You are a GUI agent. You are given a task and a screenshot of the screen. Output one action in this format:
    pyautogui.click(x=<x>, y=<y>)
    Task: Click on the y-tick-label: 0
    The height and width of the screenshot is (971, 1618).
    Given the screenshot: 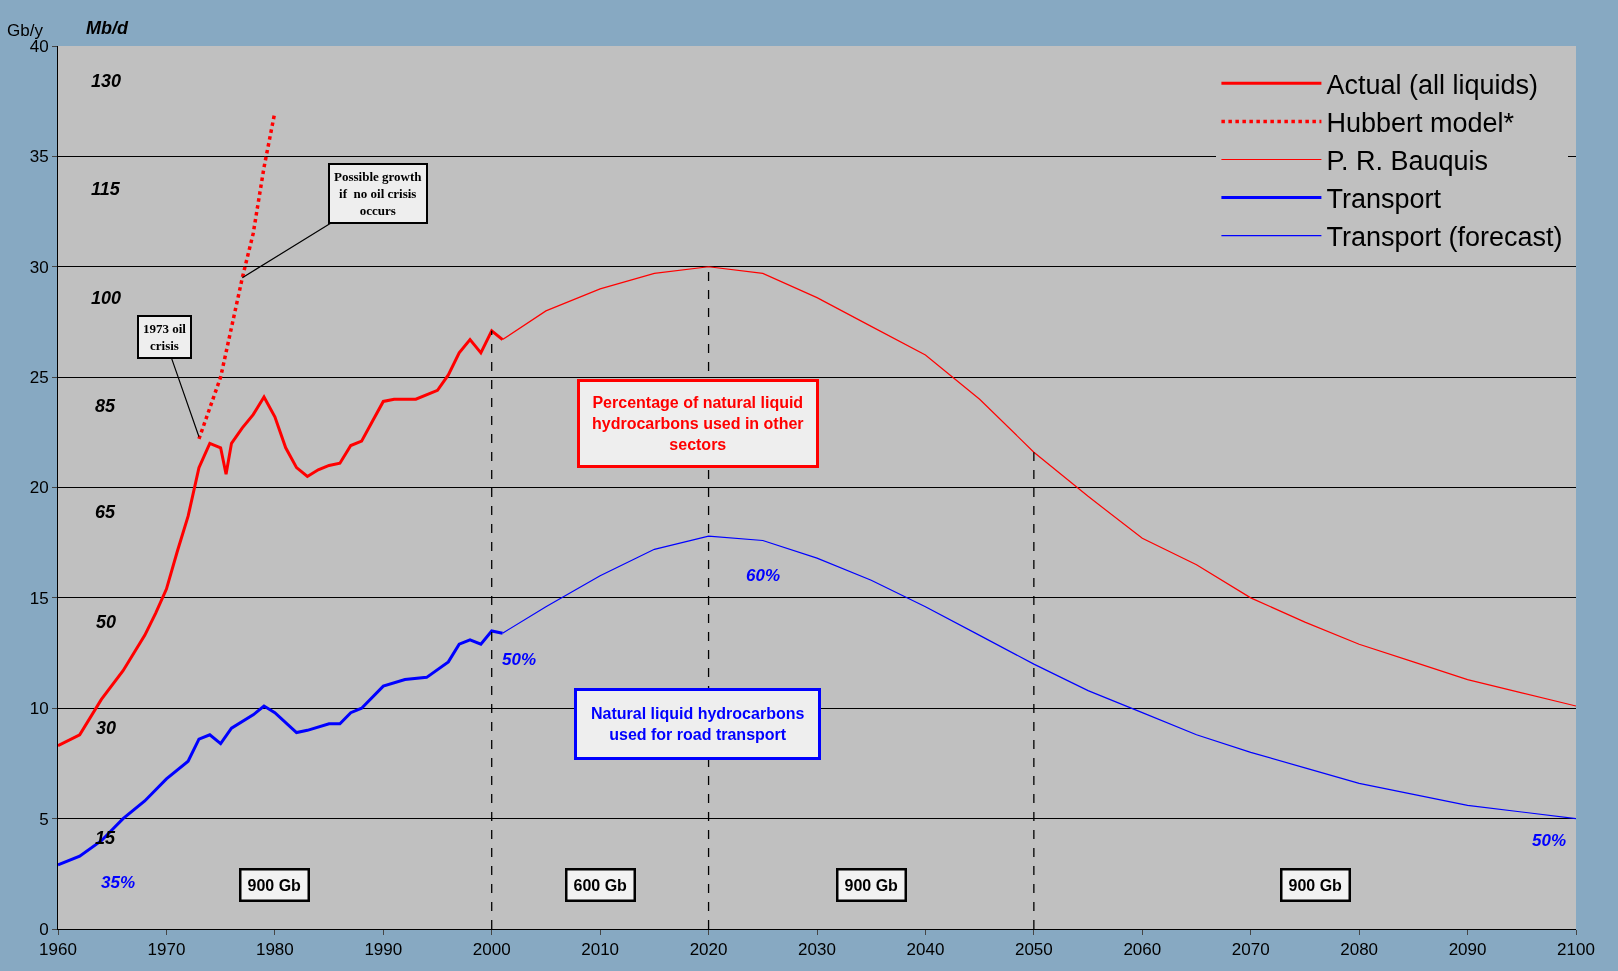 What is the action you would take?
    pyautogui.click(x=44, y=929)
    